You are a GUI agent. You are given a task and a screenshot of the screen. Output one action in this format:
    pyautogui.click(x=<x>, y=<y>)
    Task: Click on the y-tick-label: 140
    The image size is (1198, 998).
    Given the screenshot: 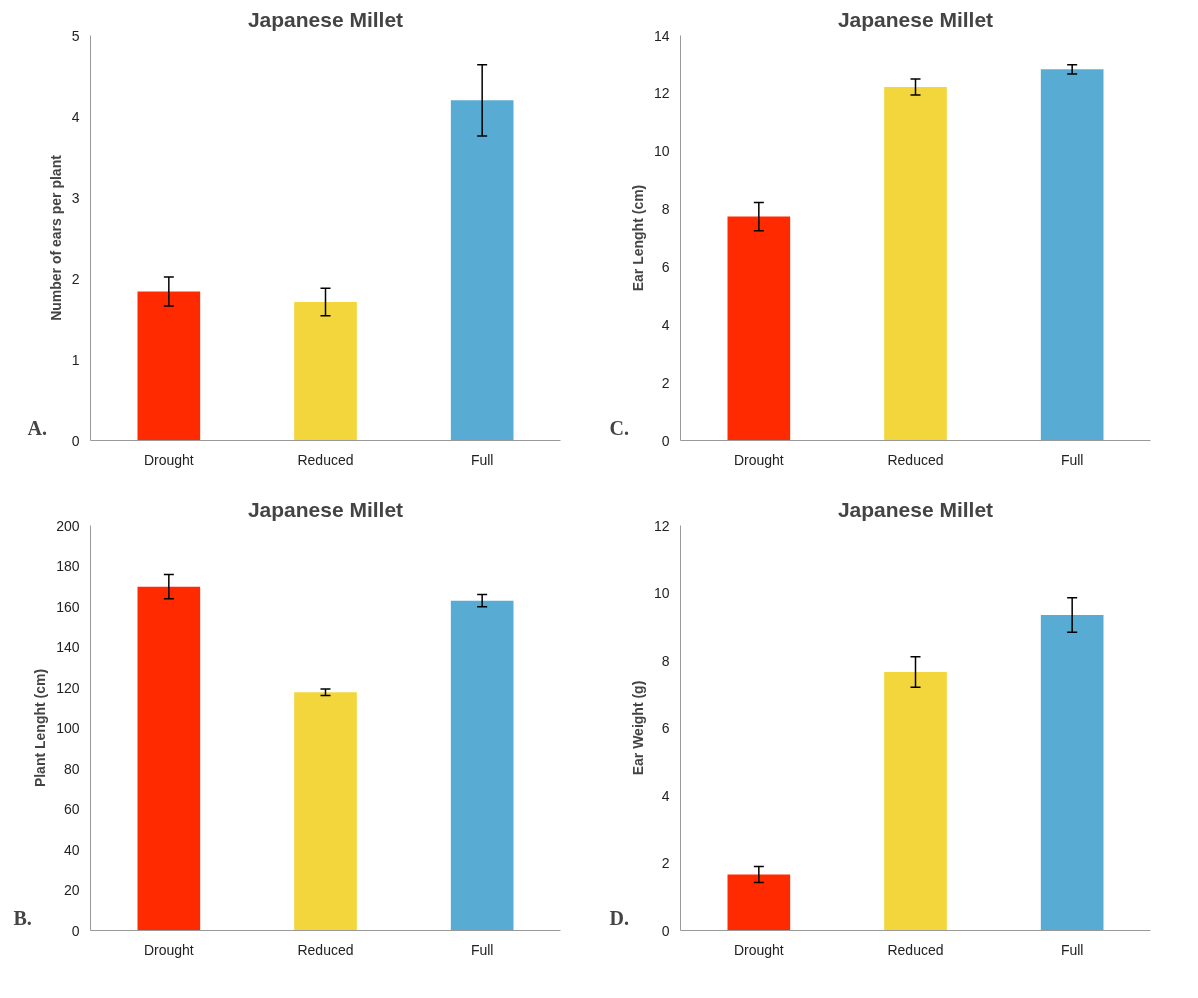 What is the action you would take?
    pyautogui.click(x=68, y=647)
    